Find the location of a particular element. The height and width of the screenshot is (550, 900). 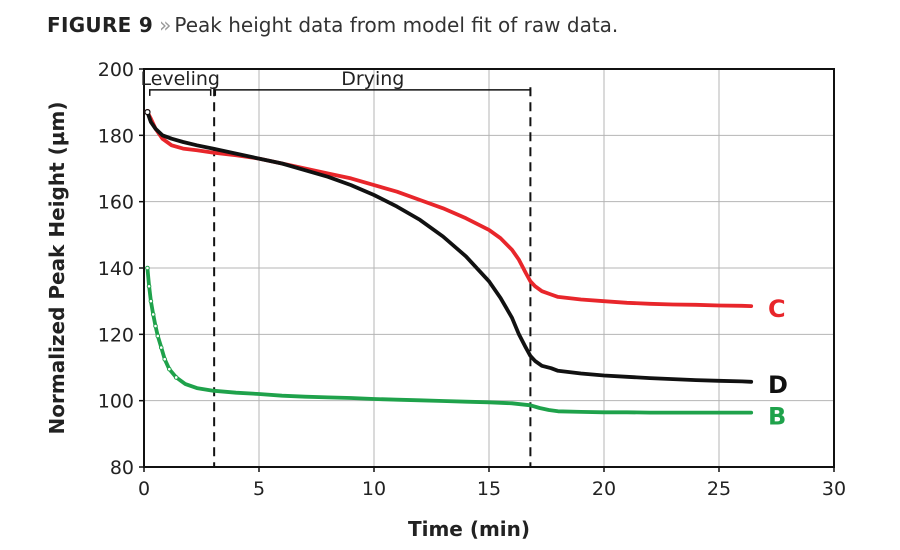

y-tick-label: 180 is located at coordinates (116, 136).